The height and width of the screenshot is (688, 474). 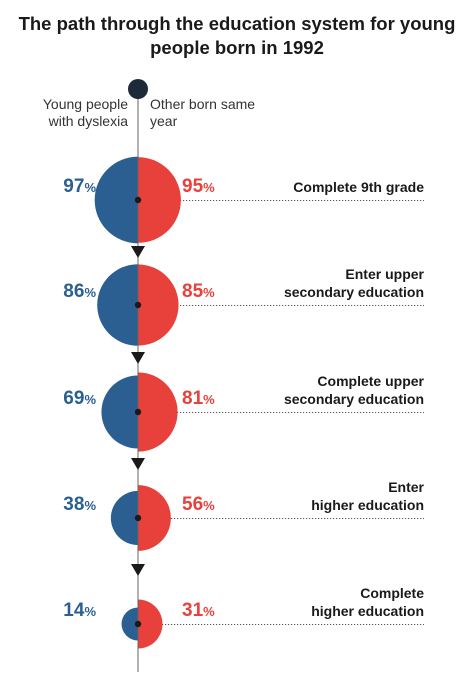 What do you see at coordinates (193, 186) in the screenshot?
I see `other-percent-value: 95` at bounding box center [193, 186].